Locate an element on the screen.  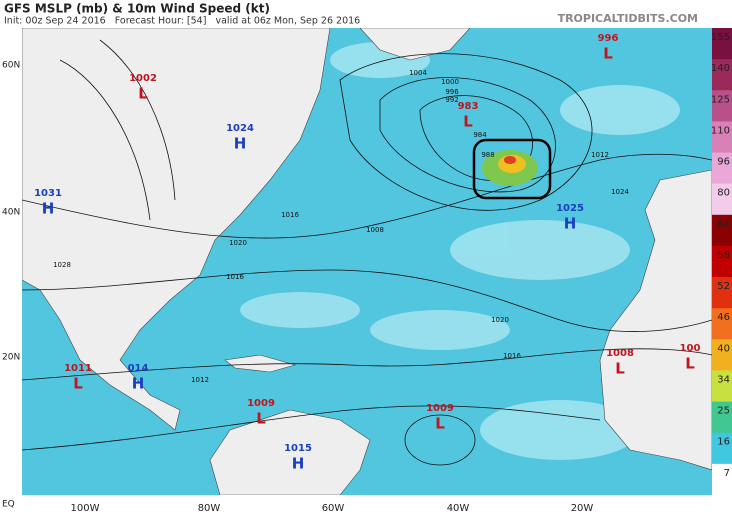
isobar-label: 996 is located at coordinates (452, 92).